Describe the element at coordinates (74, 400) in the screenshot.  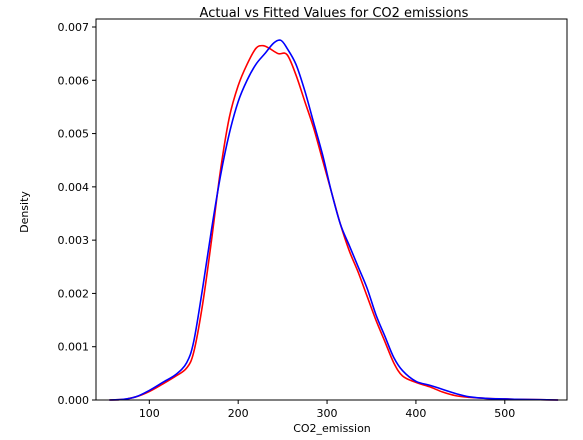
I see `y-tick-label: 0.000` at that location.